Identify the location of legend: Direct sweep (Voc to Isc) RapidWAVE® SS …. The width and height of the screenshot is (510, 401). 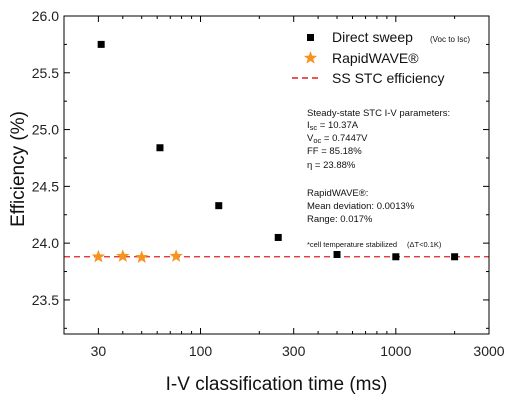
(381, 57).